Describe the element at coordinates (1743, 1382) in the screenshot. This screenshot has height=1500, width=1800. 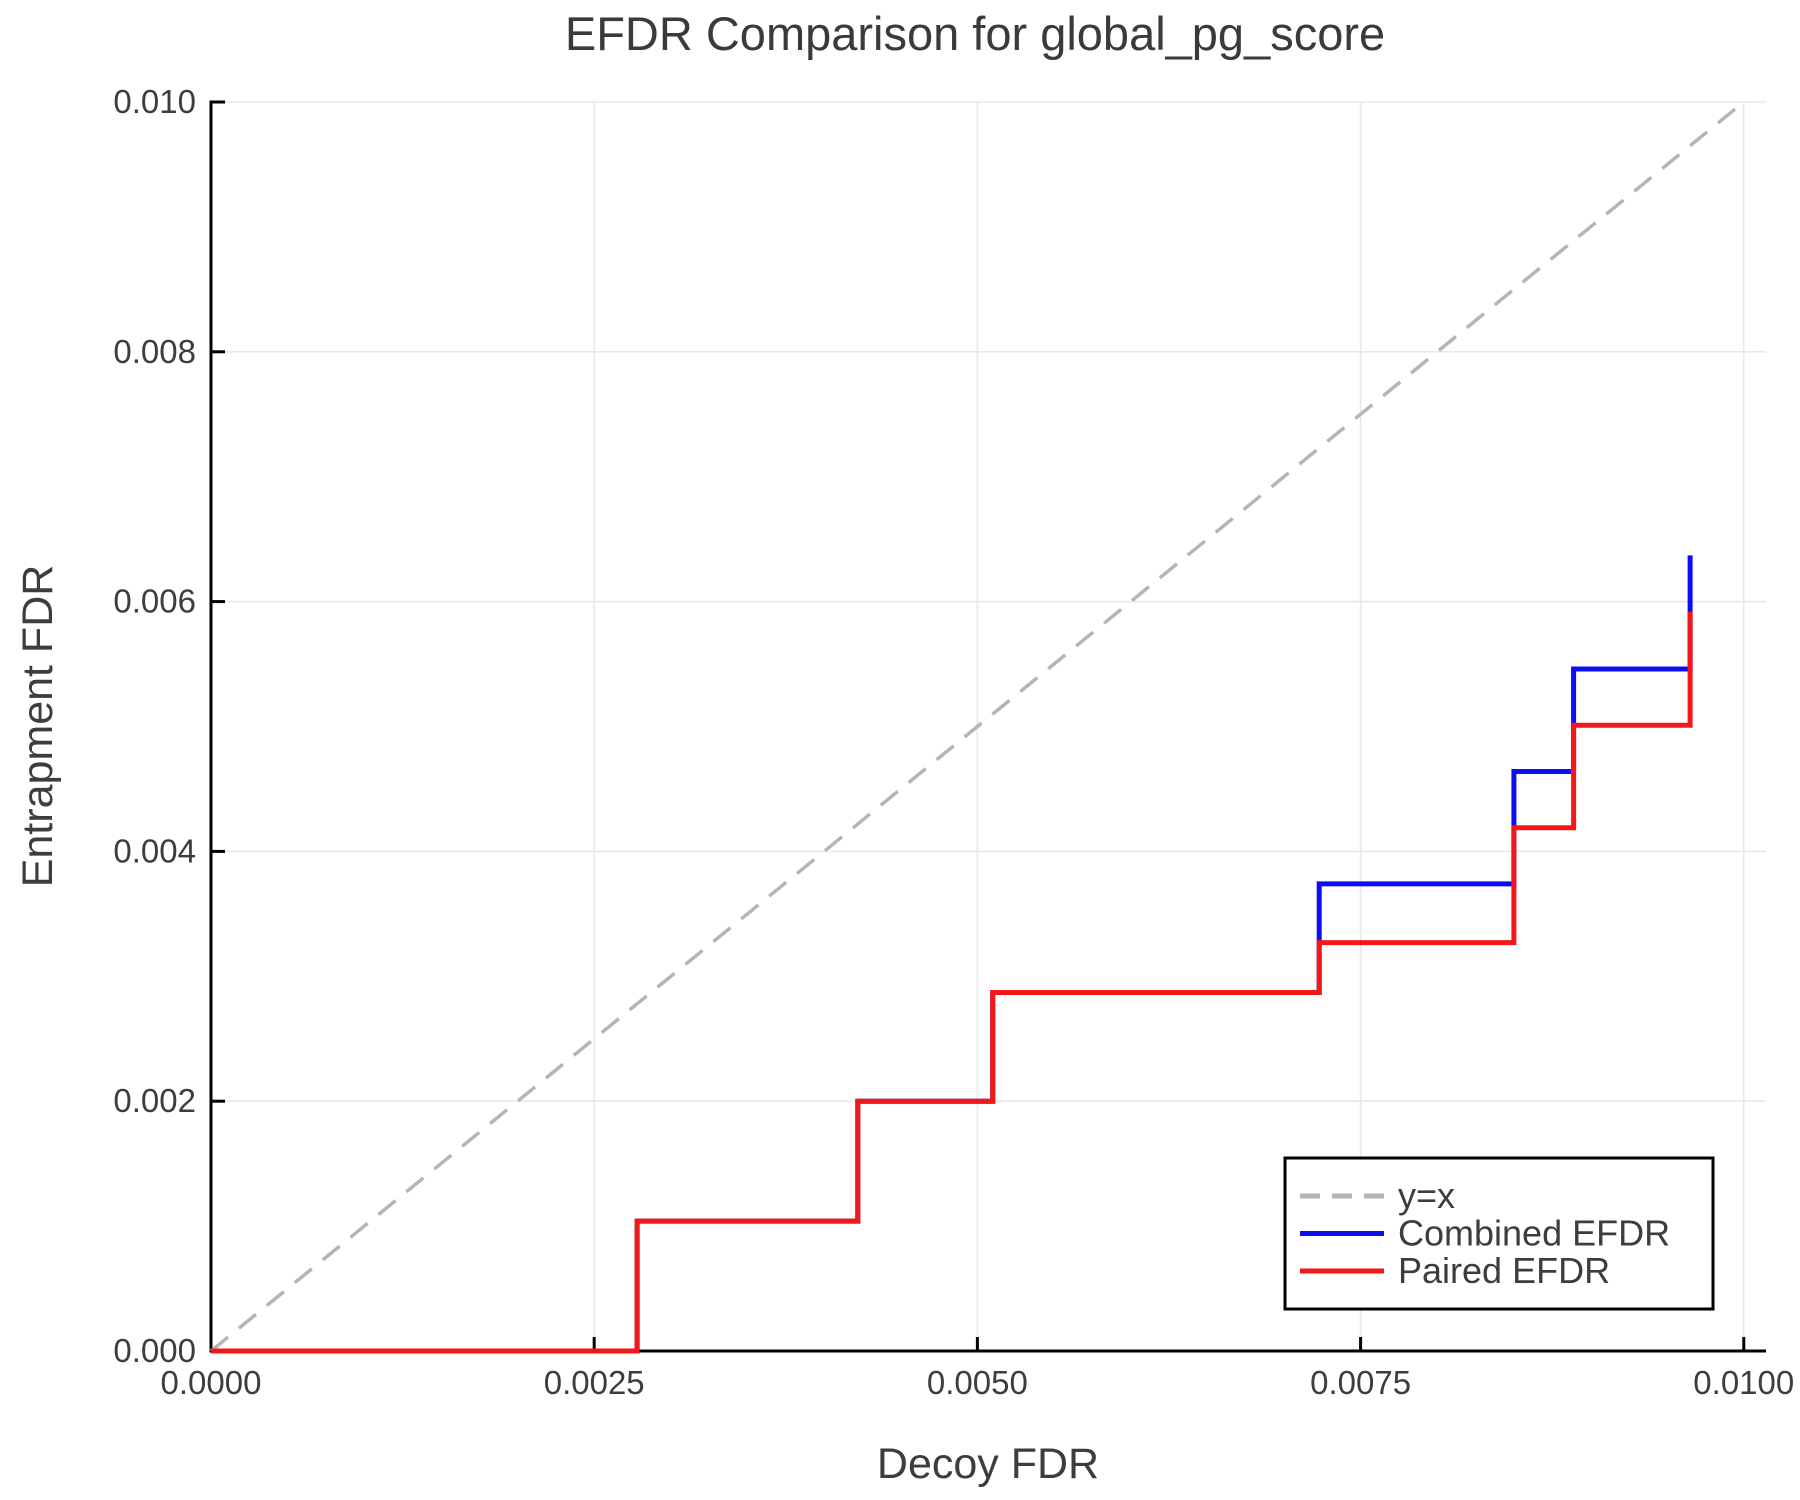
I see `x-tick-label: 0.0100` at that location.